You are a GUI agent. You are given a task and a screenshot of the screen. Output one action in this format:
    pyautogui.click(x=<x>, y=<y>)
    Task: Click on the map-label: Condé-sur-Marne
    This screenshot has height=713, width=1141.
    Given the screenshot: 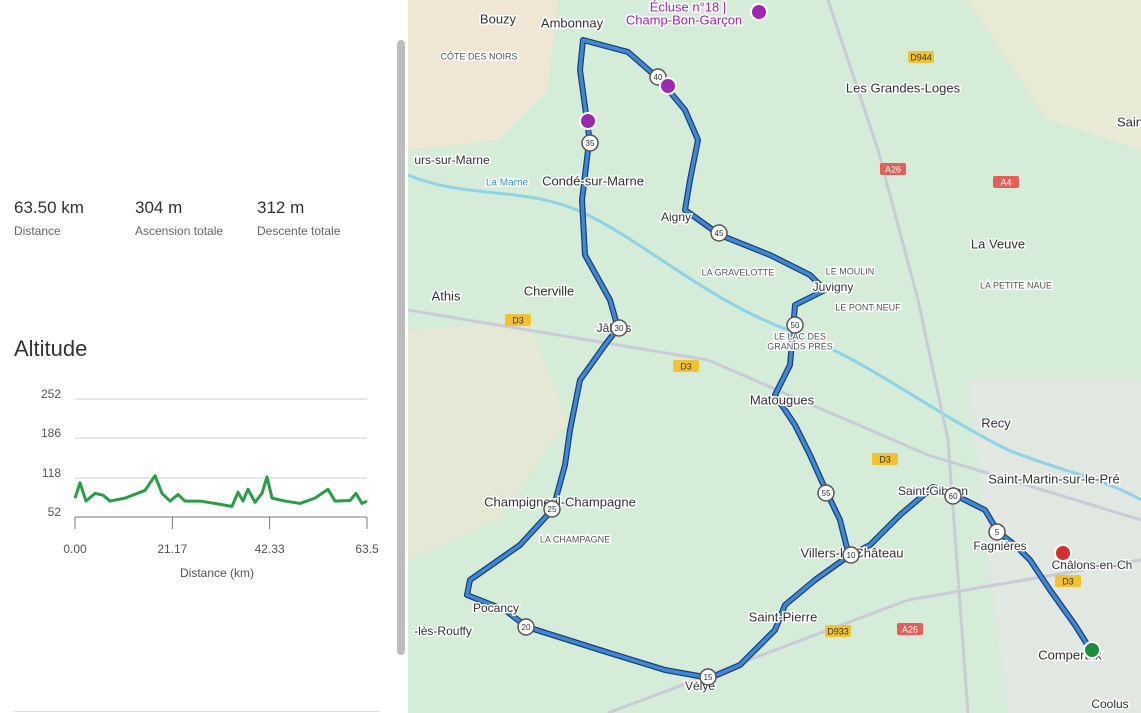 What is the action you would take?
    pyautogui.click(x=593, y=180)
    